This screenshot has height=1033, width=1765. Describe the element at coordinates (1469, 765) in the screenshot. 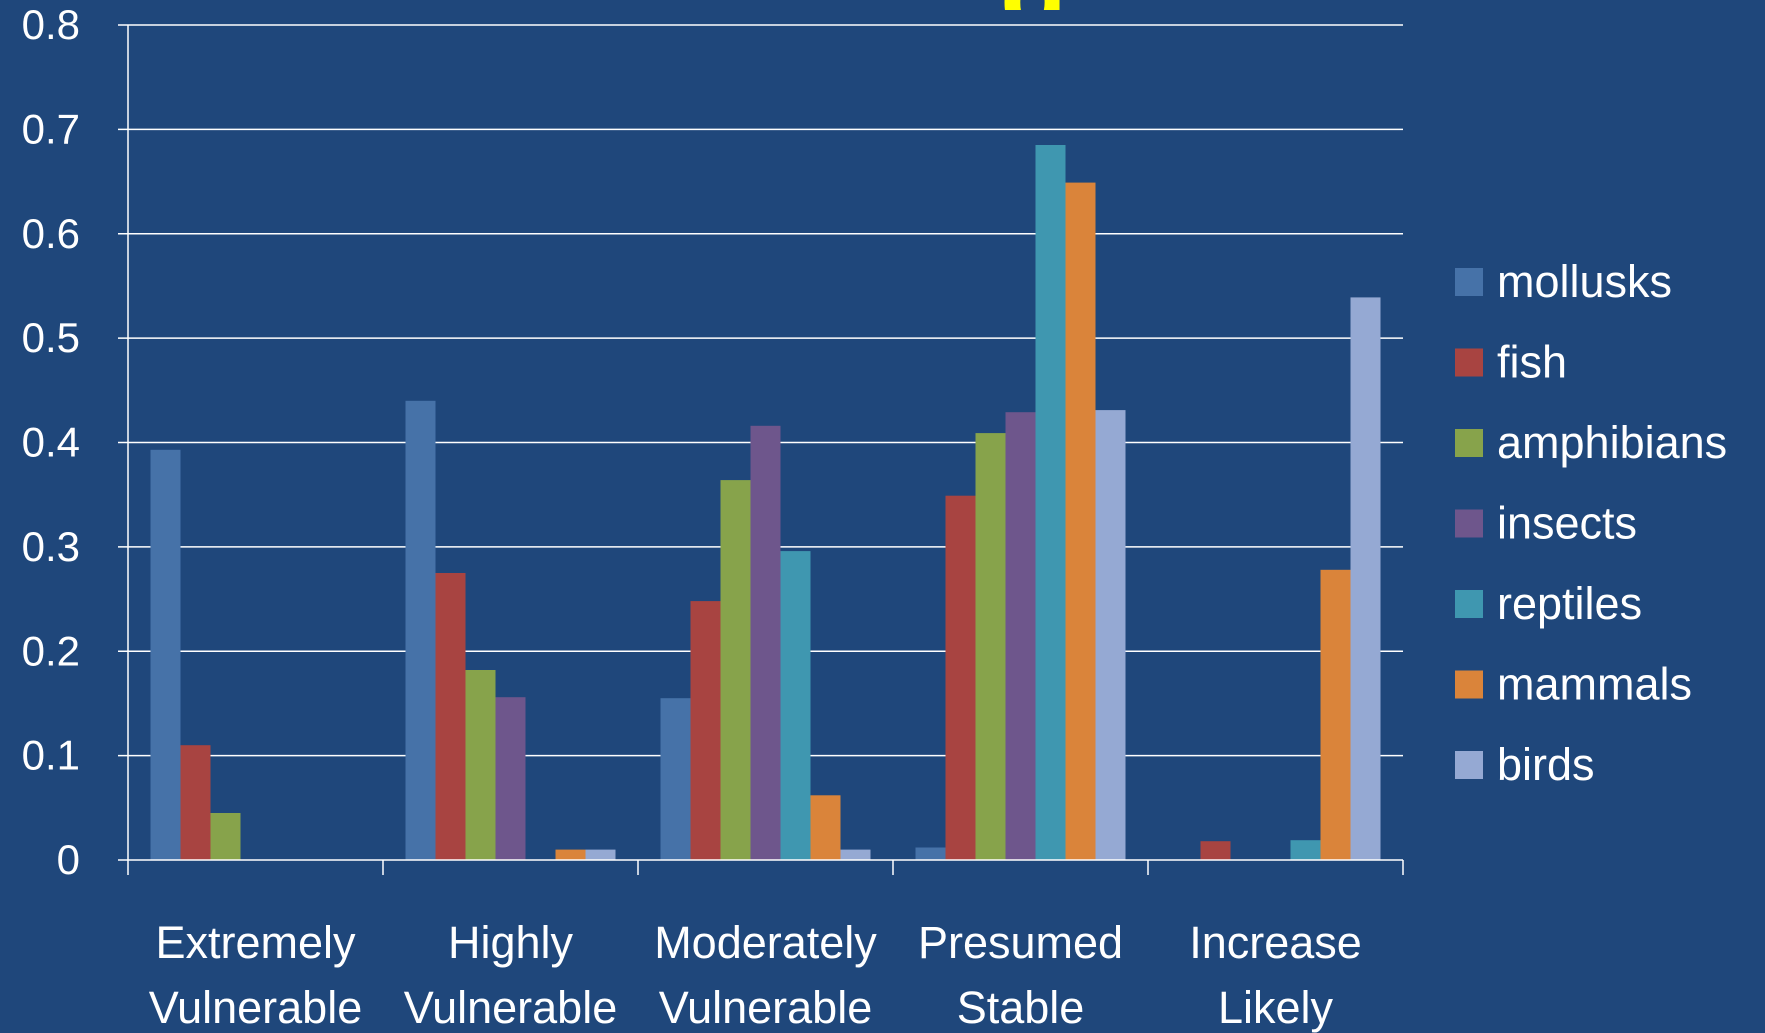

I see `legend-swatch-birds` at that location.